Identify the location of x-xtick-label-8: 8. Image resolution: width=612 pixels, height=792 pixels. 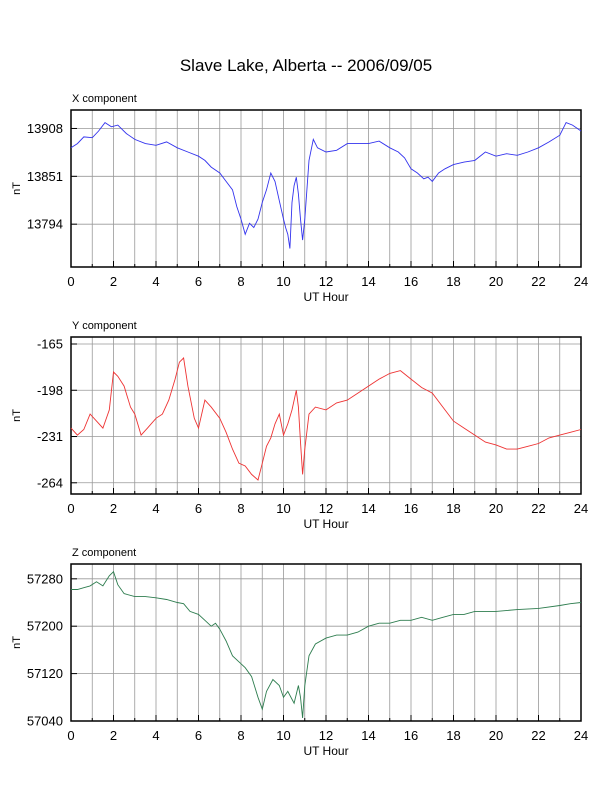
(240, 281).